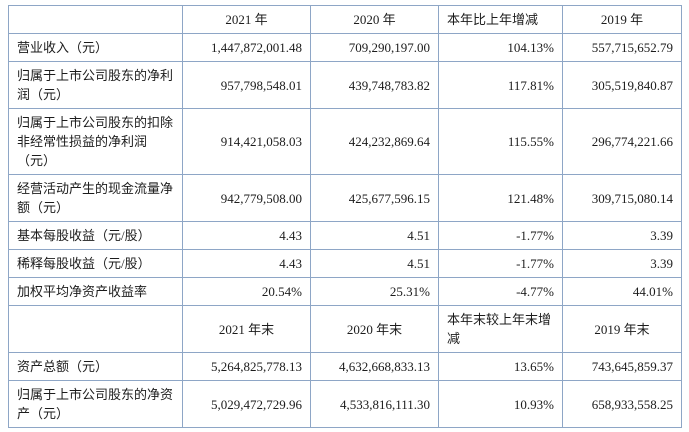 Image resolution: width=689 pixels, height=432 pixels. I want to click on header-year-2020: 2020 年, so click(374, 19).